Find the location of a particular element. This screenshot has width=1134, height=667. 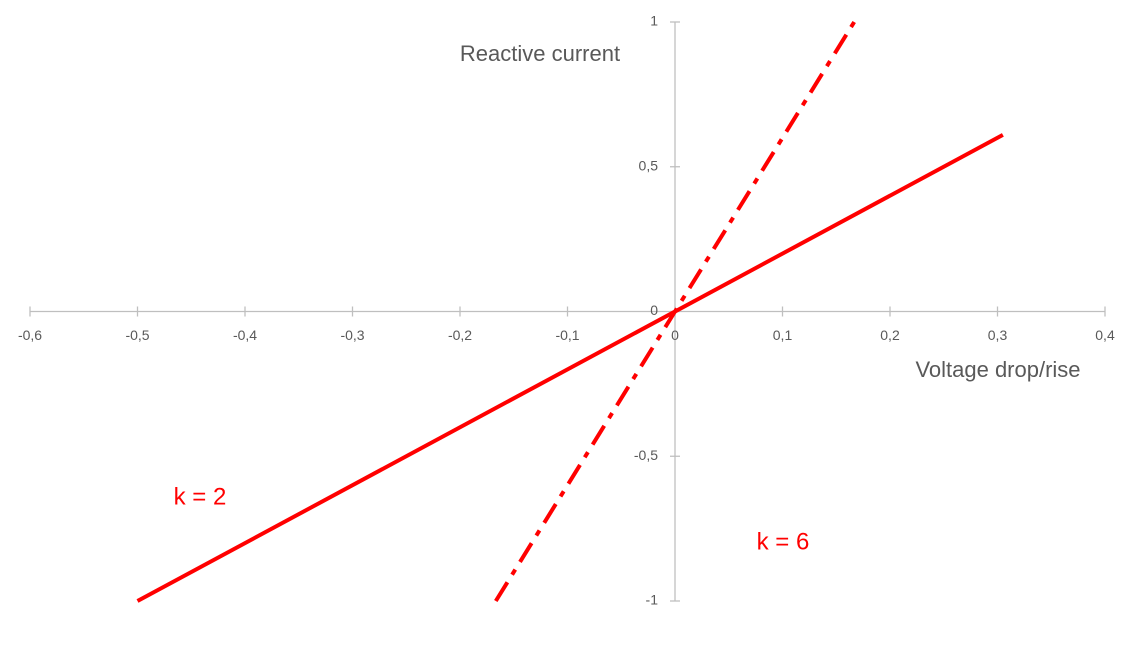

x-tick-label: -0,6 is located at coordinates (30, 335).